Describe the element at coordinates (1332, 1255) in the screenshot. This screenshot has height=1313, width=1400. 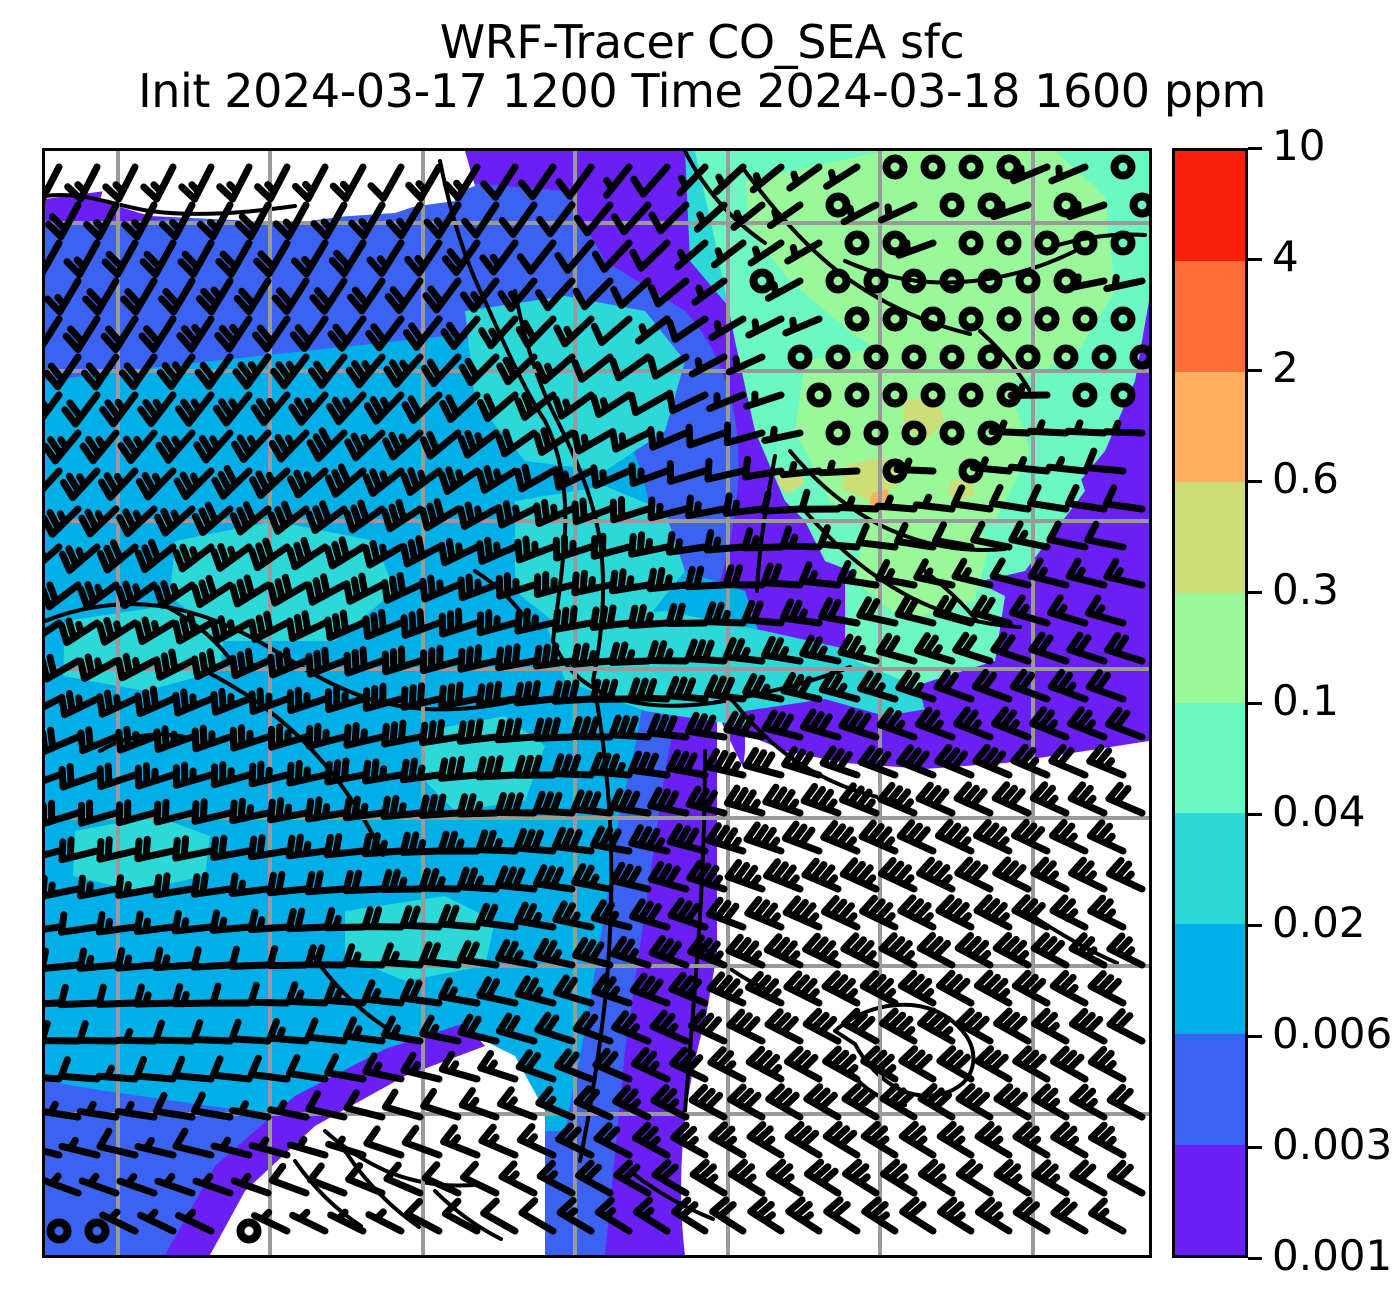
I see `colorbar-tick-label: 0.001` at that location.